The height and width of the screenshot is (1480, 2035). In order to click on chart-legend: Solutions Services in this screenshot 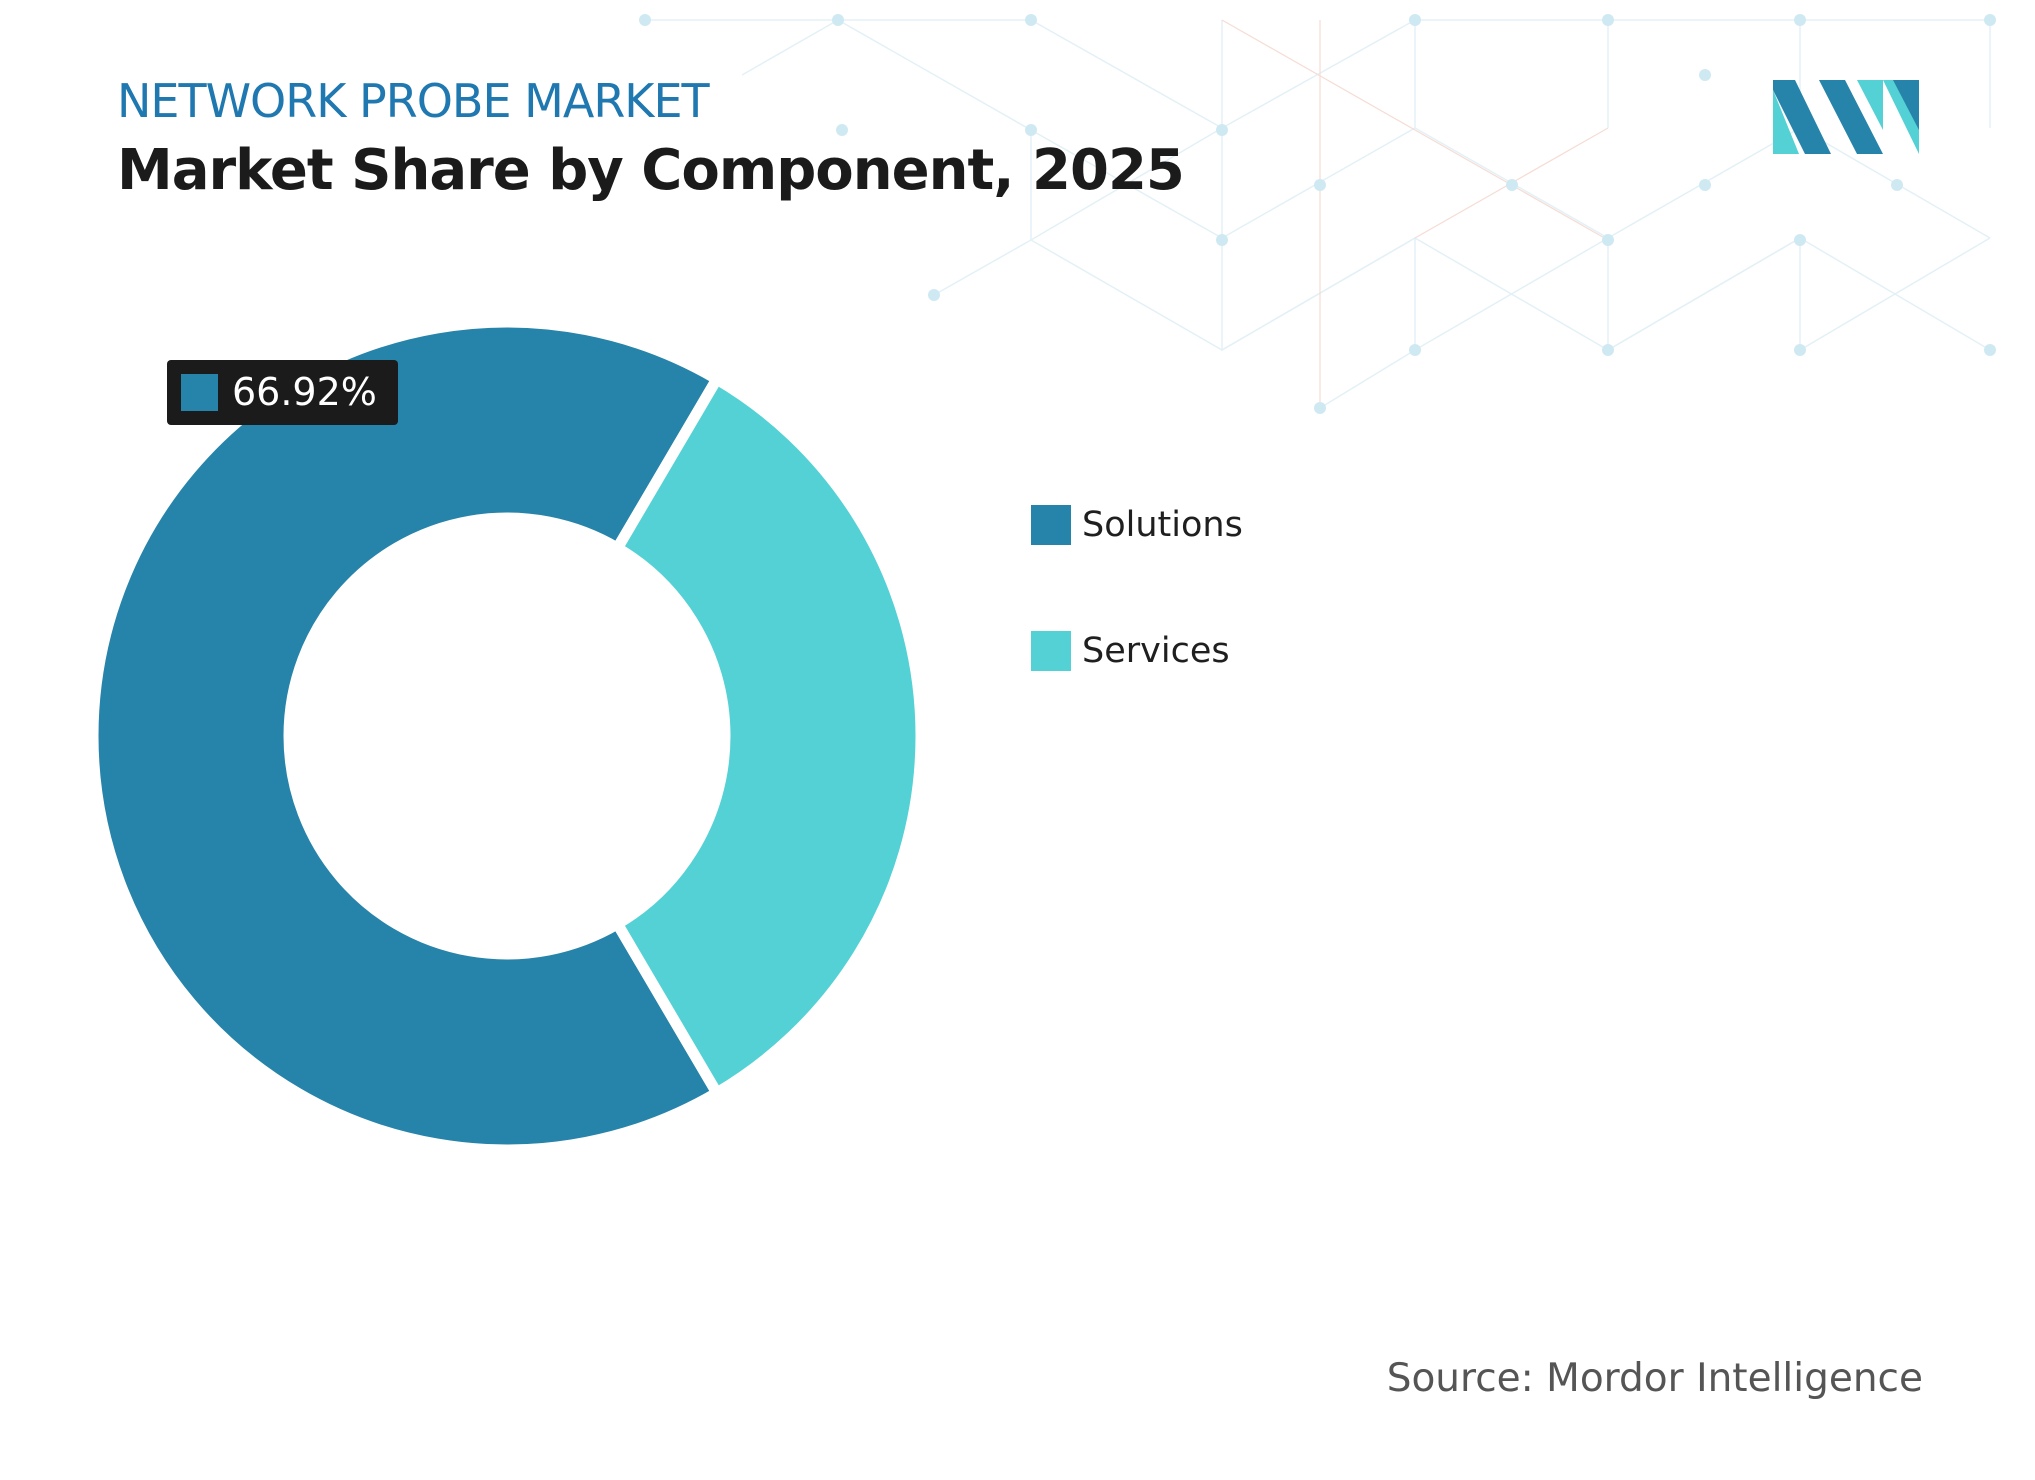, I will do `click(1137, 630)`.